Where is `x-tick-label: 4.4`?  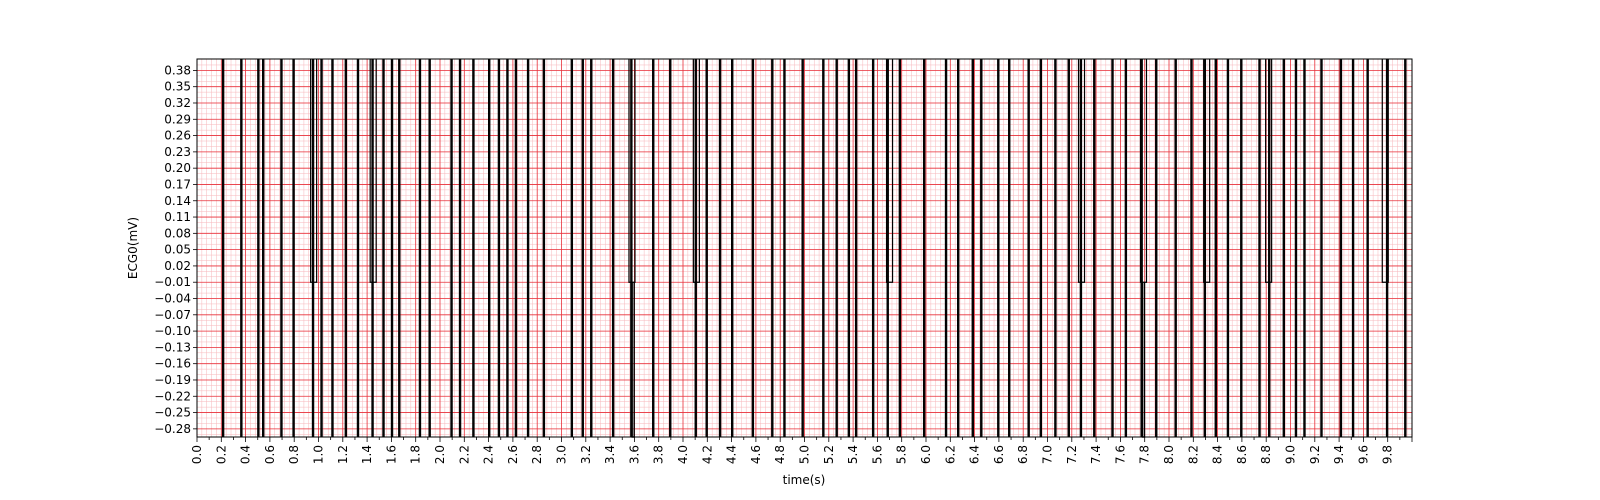 x-tick-label: 4.4 is located at coordinates (732, 454).